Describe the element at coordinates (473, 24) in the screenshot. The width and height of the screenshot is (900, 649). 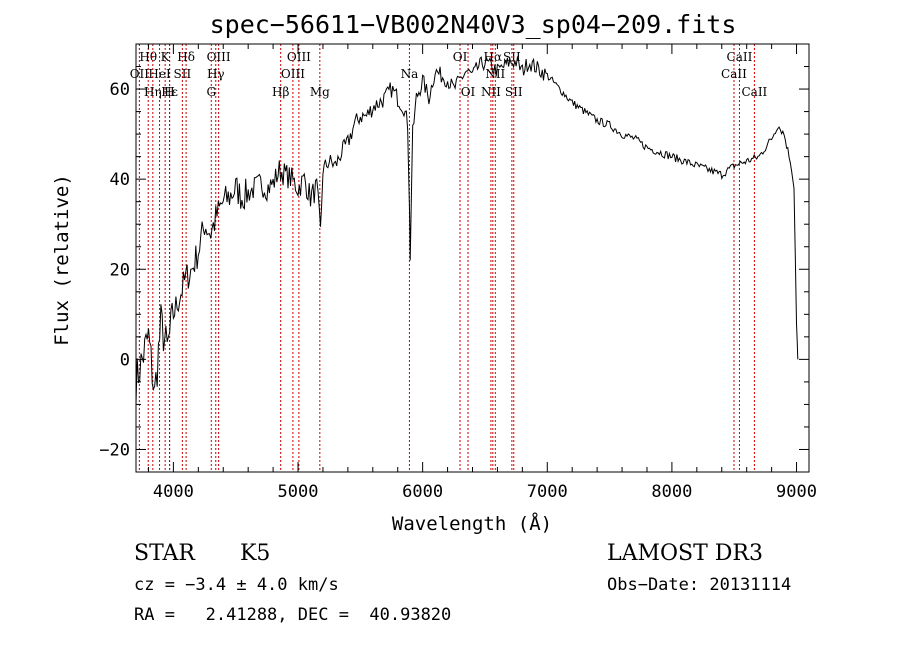
I see `chart-title: spec−56611−VB002N40V3_sp04−209.fits` at that location.